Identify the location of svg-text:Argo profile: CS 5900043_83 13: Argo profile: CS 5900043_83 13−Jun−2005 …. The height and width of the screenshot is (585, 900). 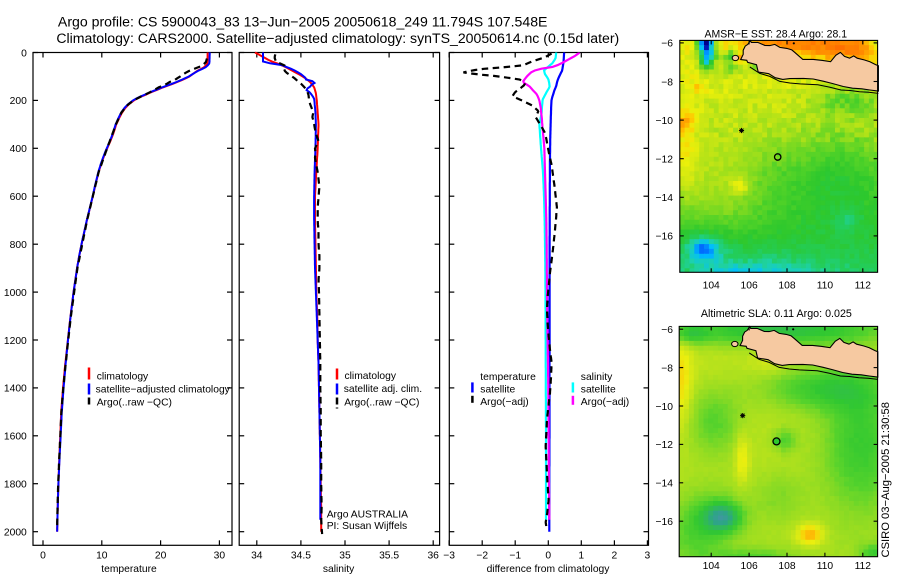
(303, 22).